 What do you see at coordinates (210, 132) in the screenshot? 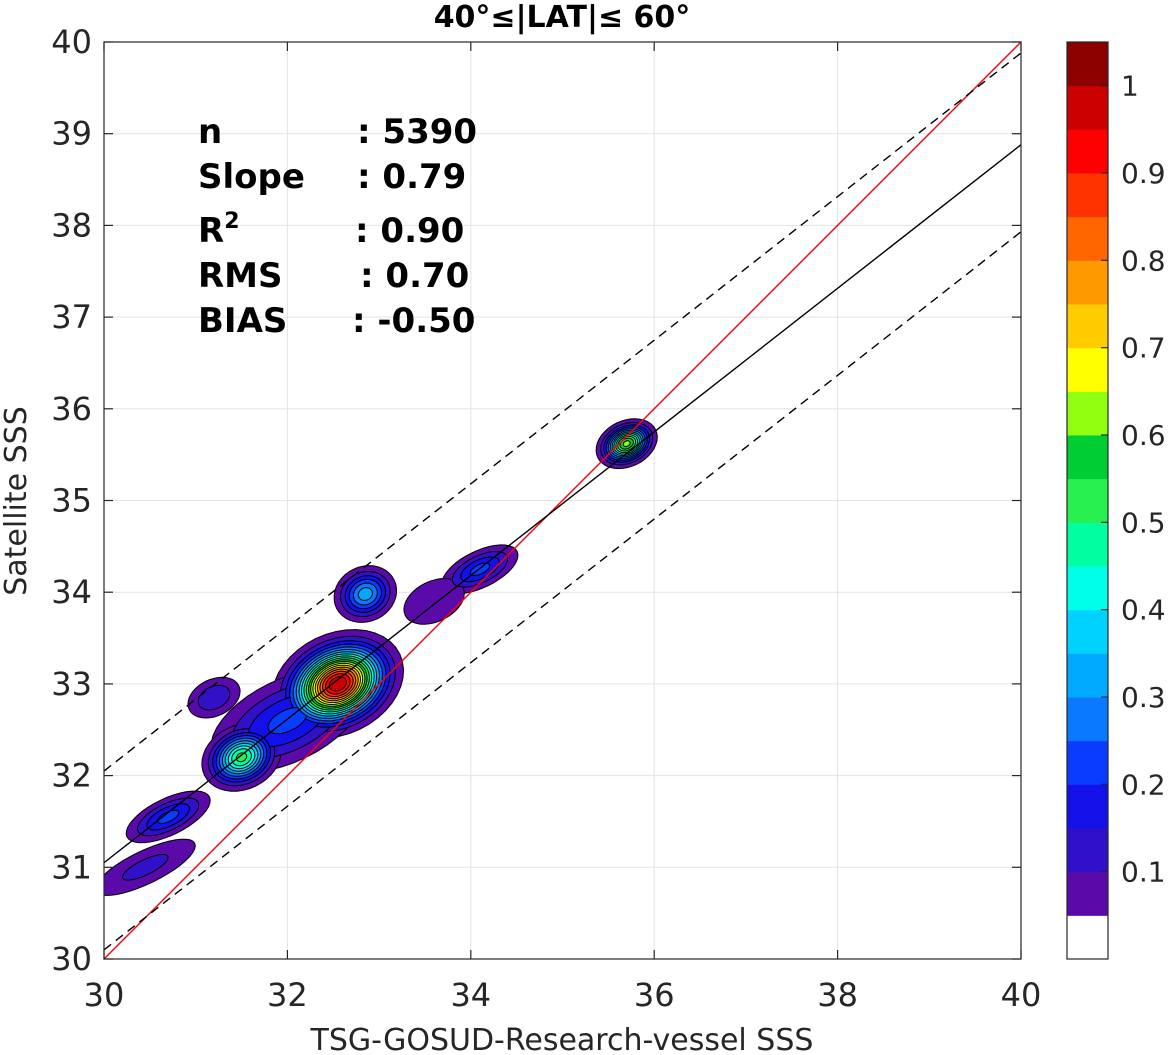
I see `stat-n-label: n` at bounding box center [210, 132].